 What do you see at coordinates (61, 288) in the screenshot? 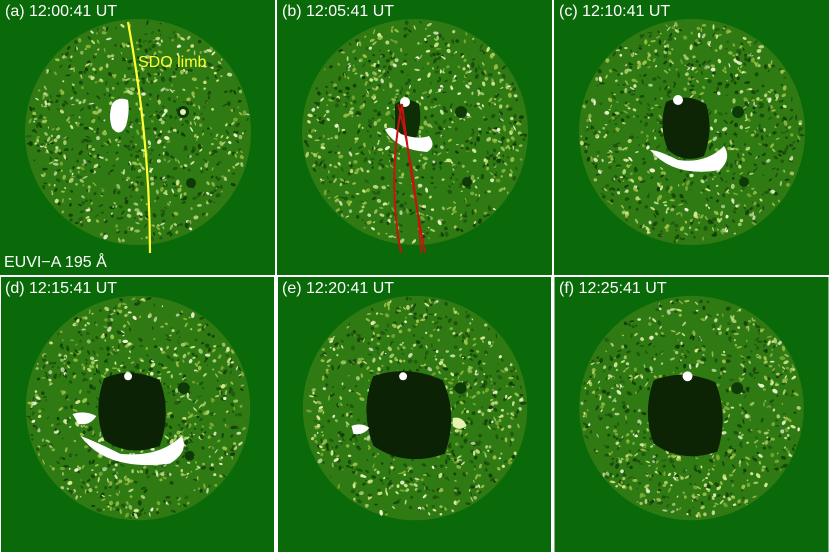
I see `panel-label: (d) 12:15:41 UT` at bounding box center [61, 288].